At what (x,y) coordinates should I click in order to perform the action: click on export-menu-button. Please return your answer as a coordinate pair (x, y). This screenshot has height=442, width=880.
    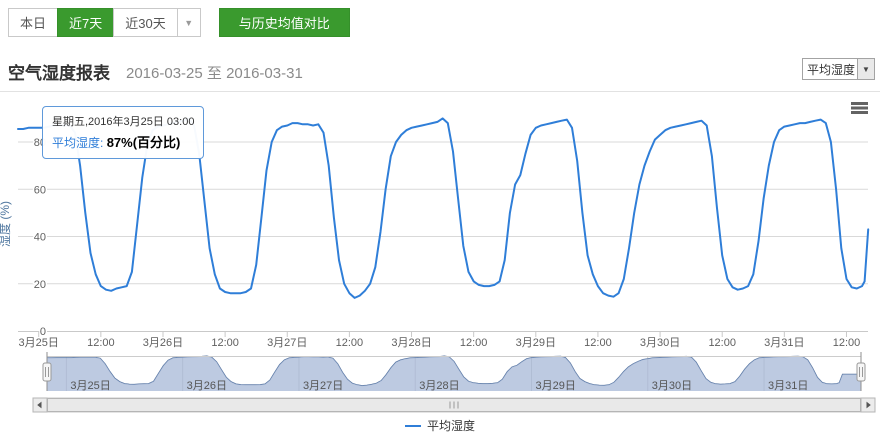
    Looking at the image, I should click on (859, 108).